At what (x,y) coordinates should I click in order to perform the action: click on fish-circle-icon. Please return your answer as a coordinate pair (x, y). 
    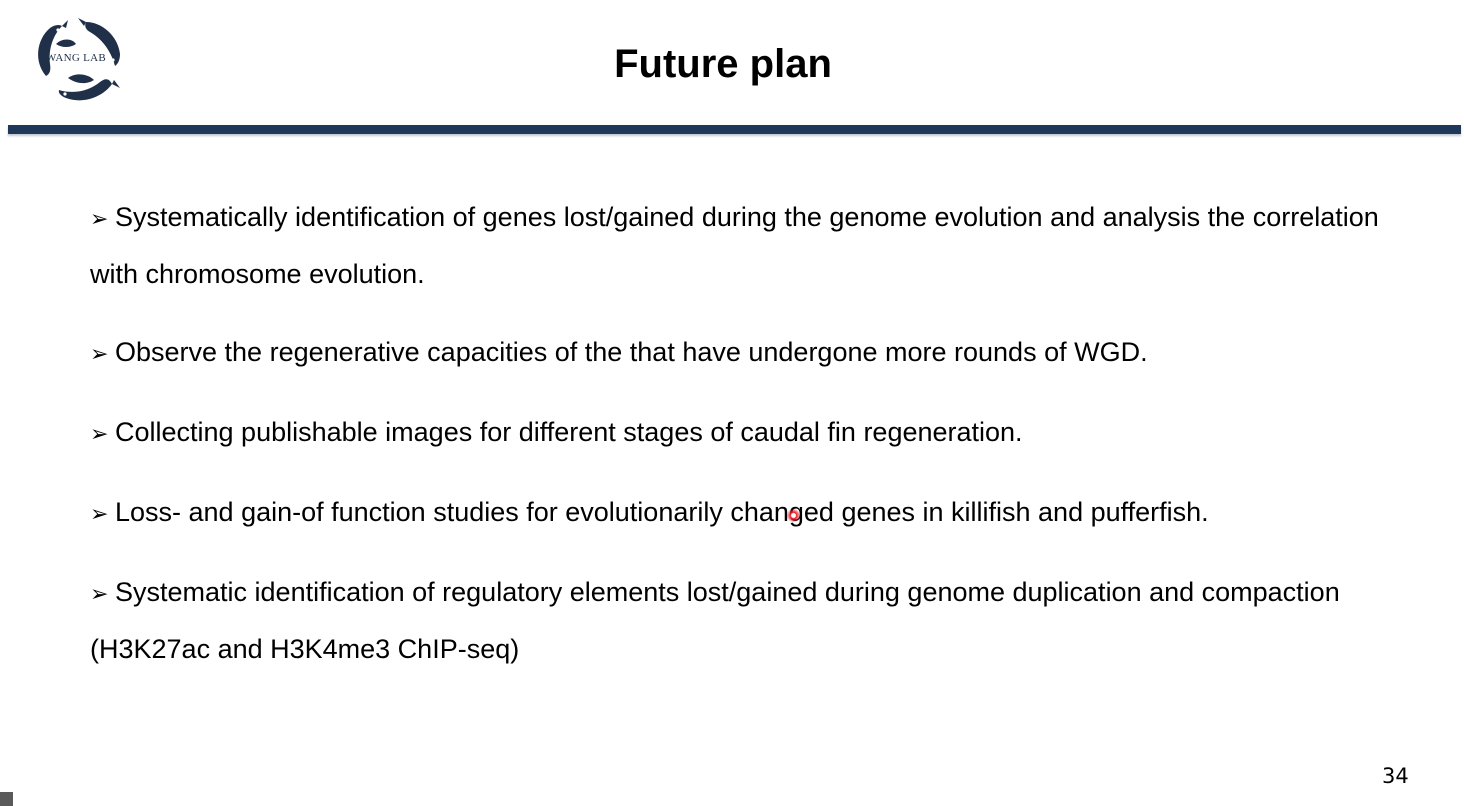
    Looking at the image, I should click on (79, 59).